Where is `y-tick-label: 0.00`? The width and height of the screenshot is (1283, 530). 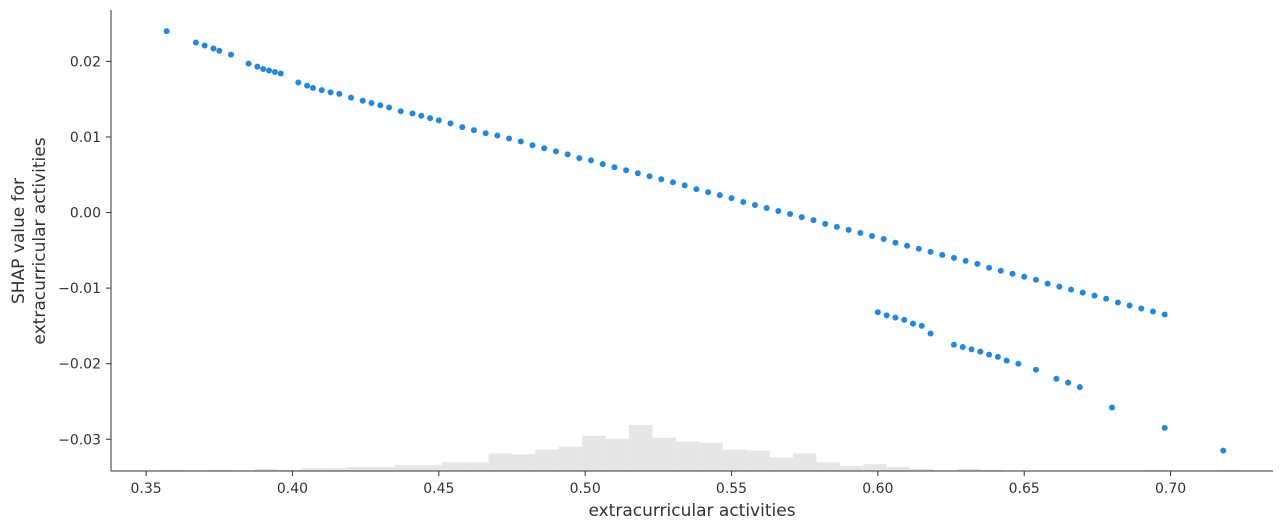
y-tick-label: 0.00 is located at coordinates (85, 214).